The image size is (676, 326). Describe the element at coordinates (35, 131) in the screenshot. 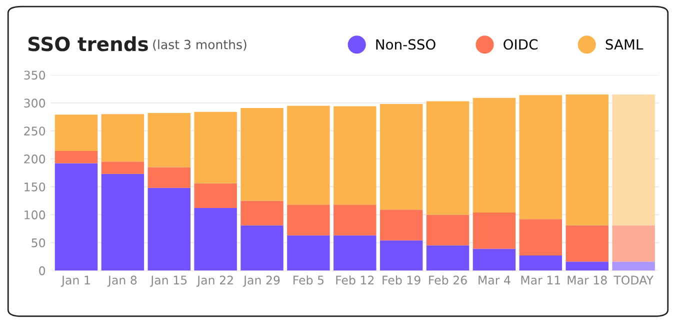

I see `y-tick-label: 250` at that location.